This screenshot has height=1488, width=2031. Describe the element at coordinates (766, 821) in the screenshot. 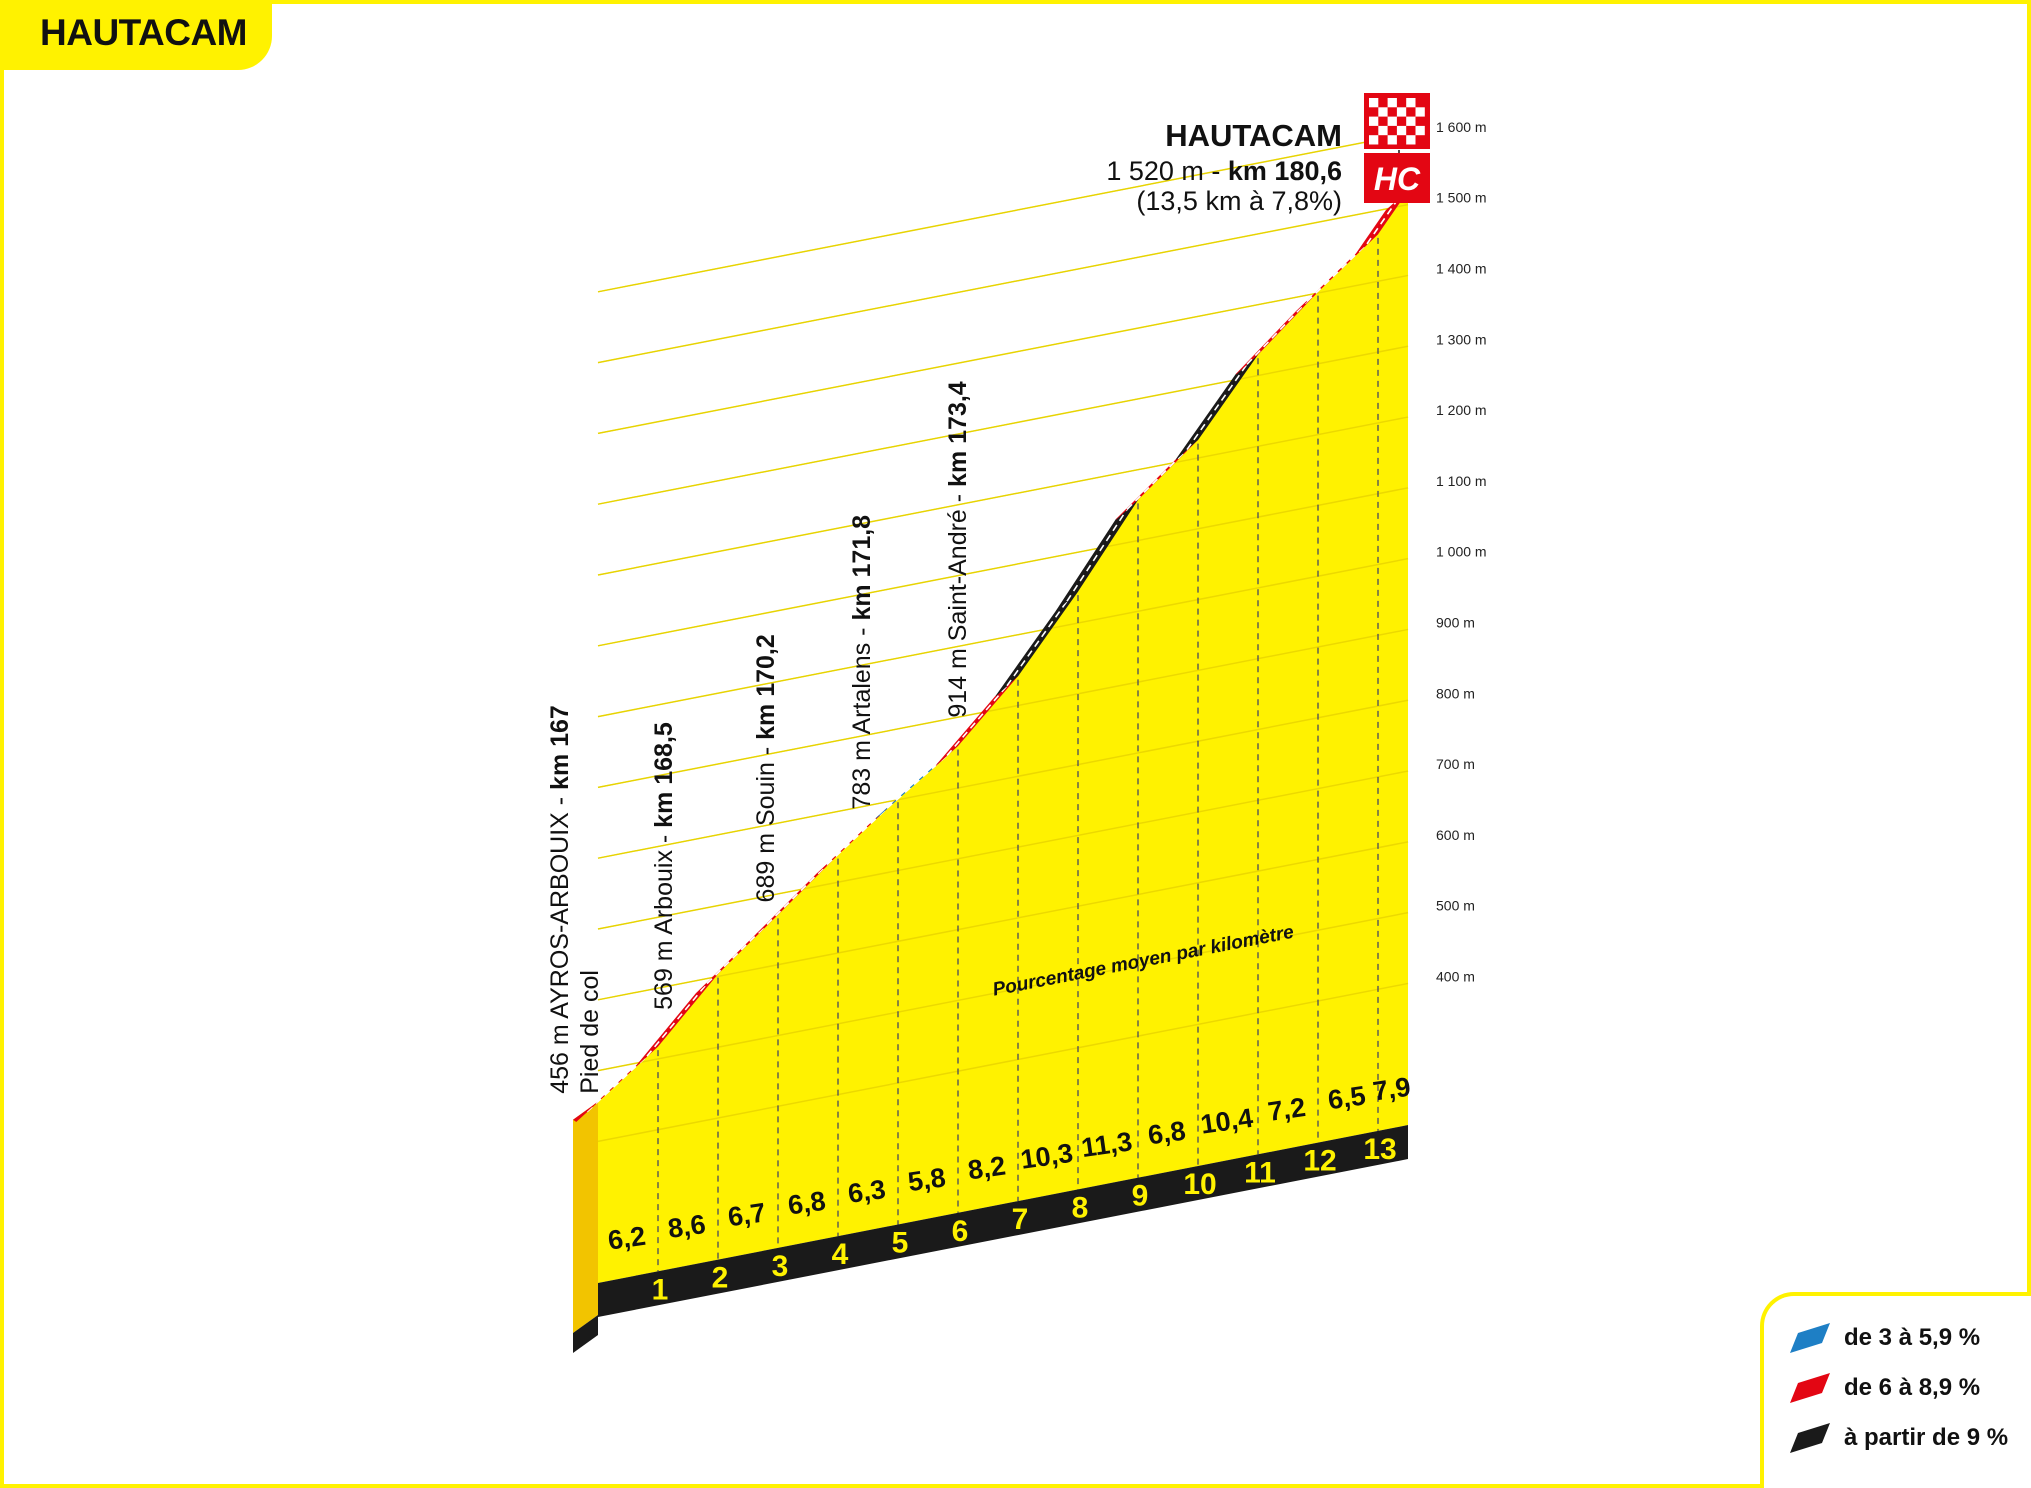

I see `waypoint-place: 689 m Souin -` at that location.